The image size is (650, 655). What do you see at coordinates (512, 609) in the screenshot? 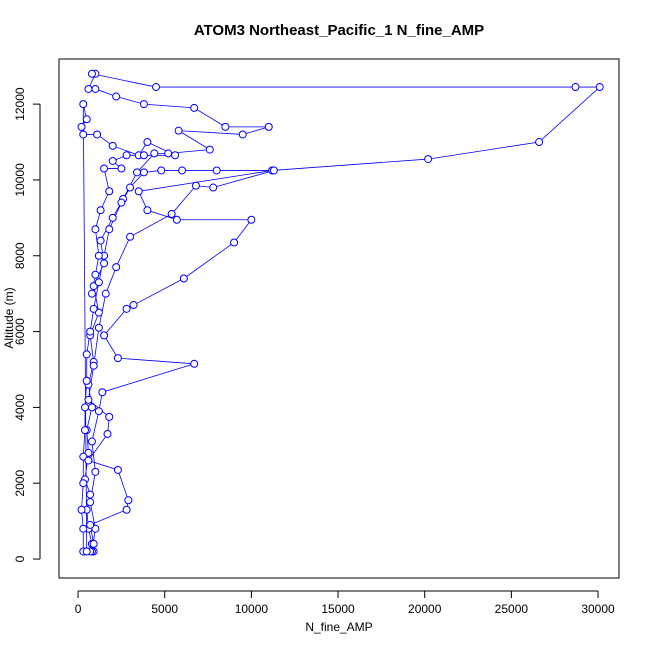
I see `x-tick-label: 25000` at bounding box center [512, 609].